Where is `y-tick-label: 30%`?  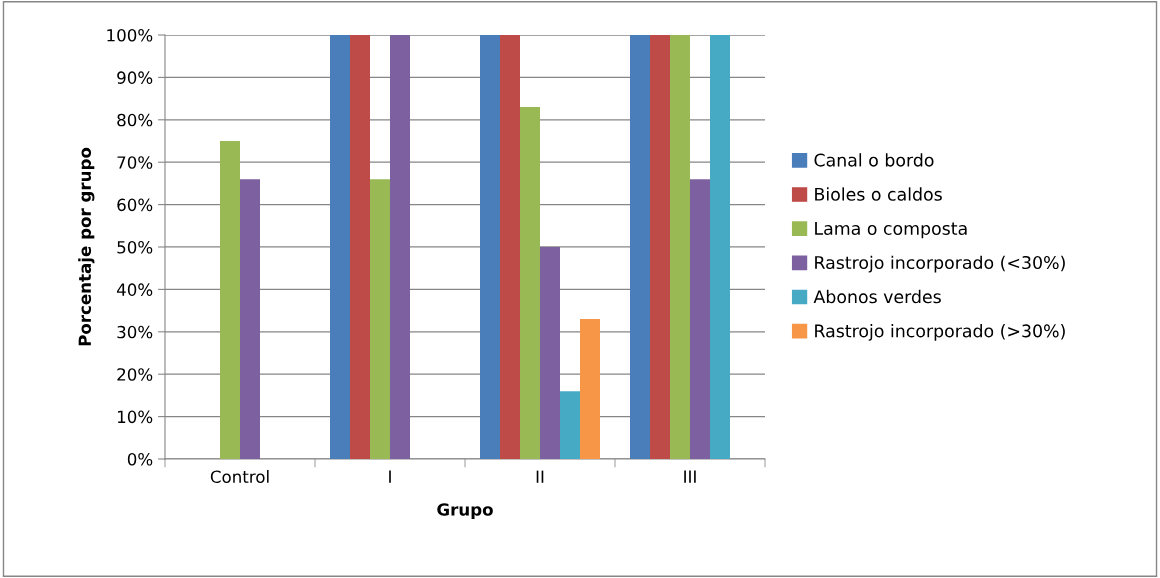
y-tick-label: 30% is located at coordinates (135, 332).